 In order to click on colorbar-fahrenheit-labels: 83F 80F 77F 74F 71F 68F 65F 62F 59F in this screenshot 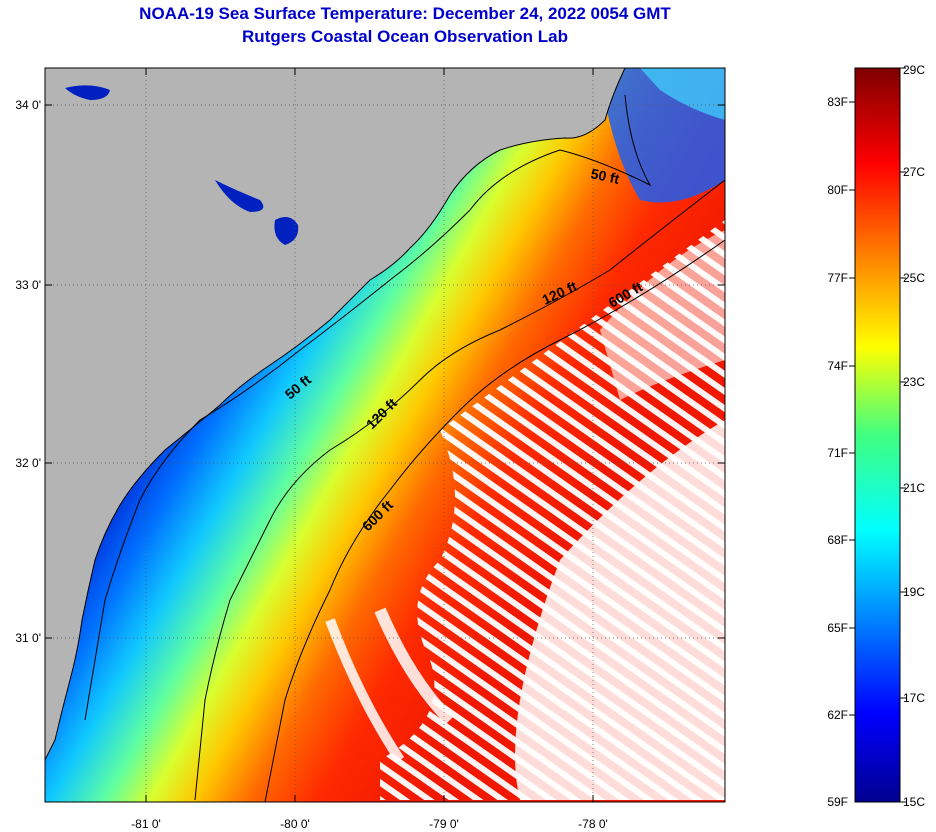, I will do `click(837, 452)`.